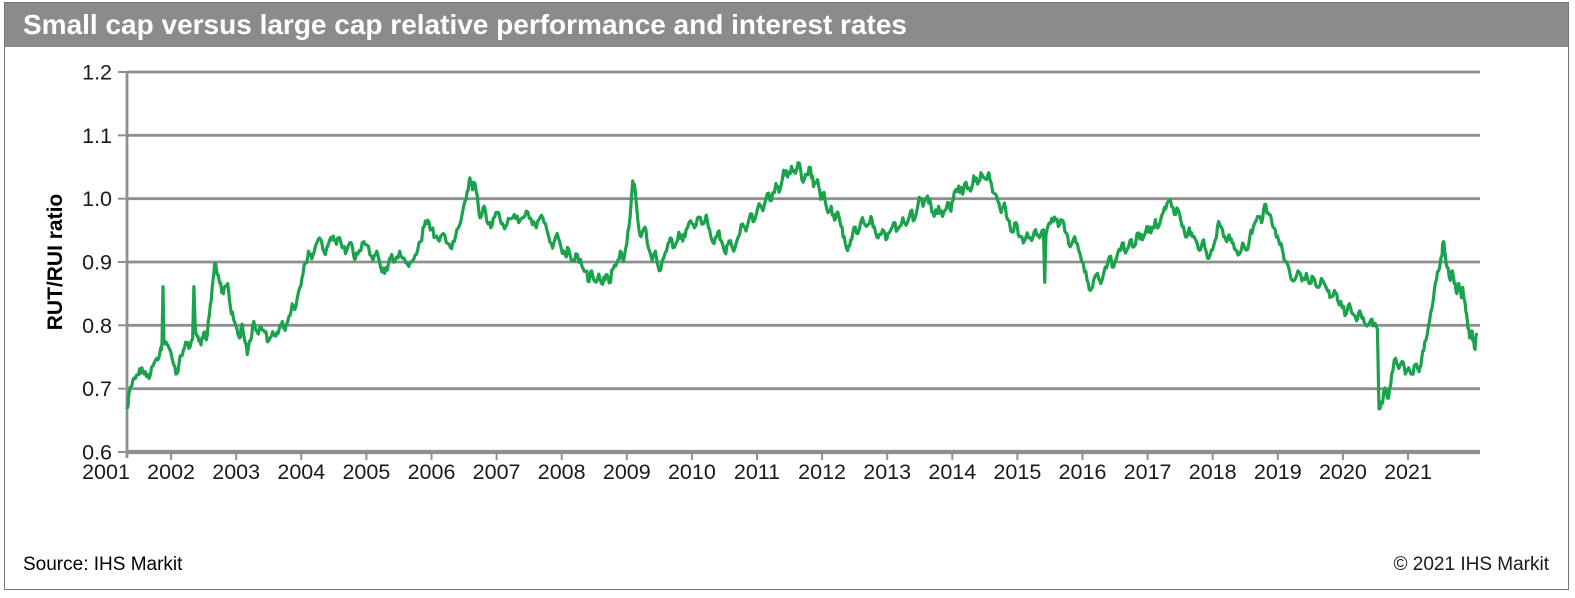  I want to click on copyright-label: © 2021 IHS Markit, so click(1471, 564).